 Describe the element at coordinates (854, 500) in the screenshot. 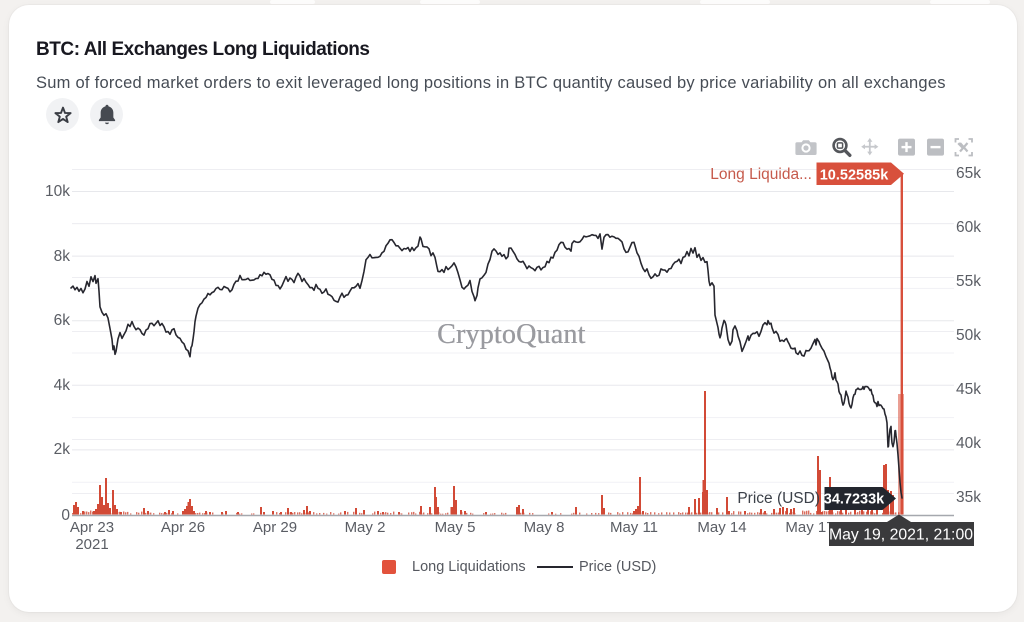

I see `svg-text: 34.7233k` at that location.